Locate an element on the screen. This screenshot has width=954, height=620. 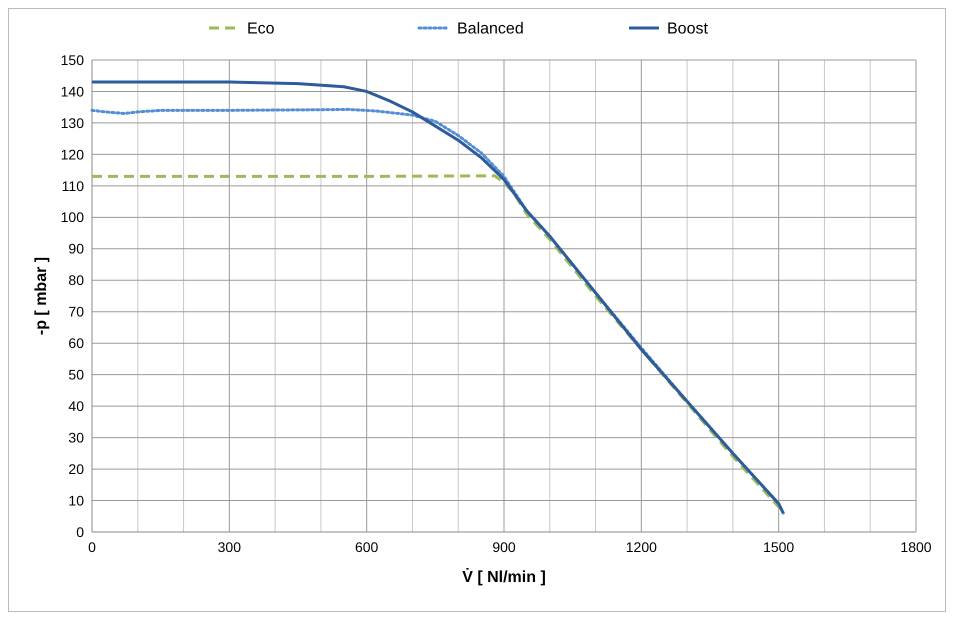
x-tick-label: 0 is located at coordinates (92, 547).